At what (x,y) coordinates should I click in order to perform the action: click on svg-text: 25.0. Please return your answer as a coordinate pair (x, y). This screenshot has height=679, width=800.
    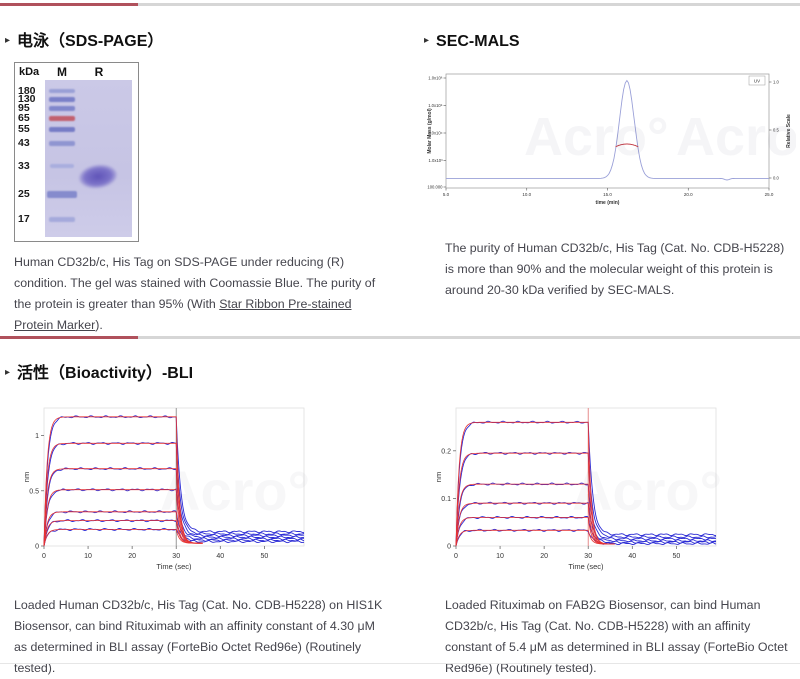
    Looking at the image, I should click on (769, 194).